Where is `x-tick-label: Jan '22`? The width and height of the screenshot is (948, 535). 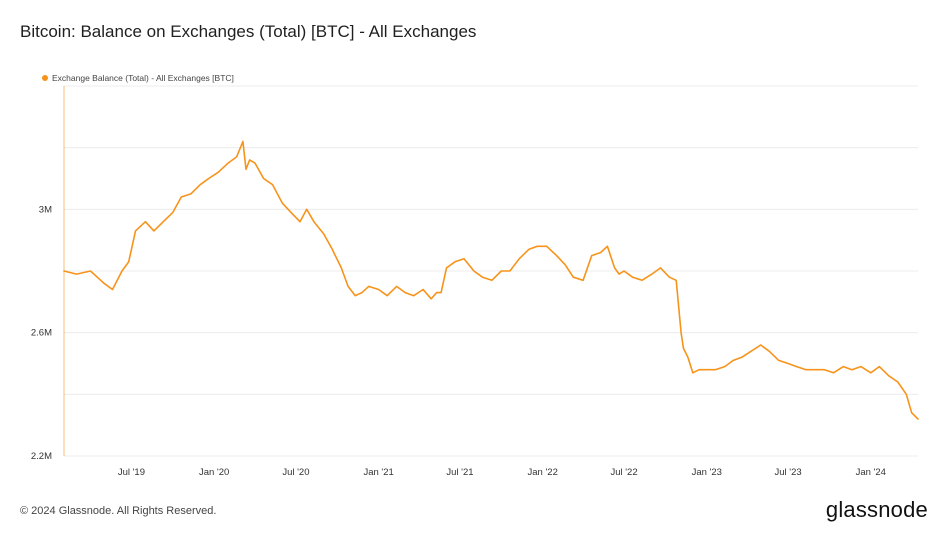
x-tick-label: Jan '22 is located at coordinates (543, 472).